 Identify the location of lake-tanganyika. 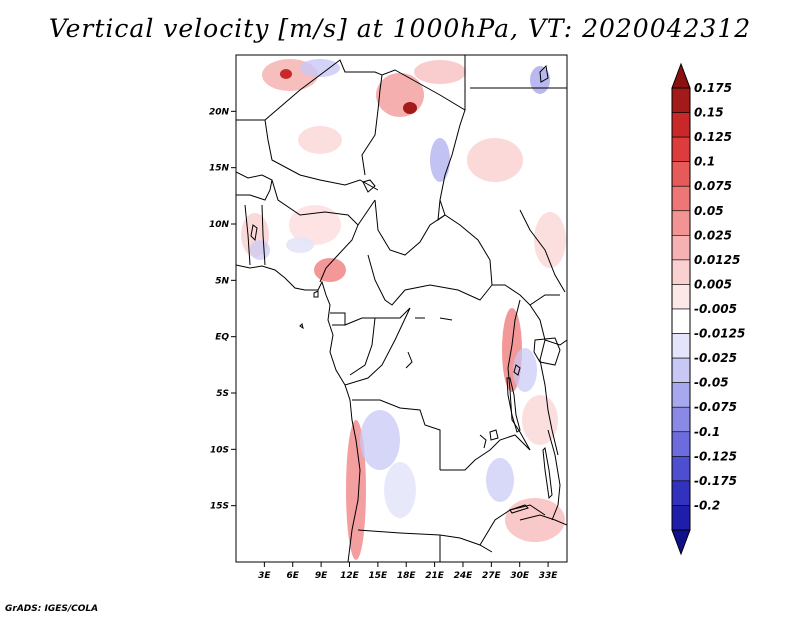
(513, 405).